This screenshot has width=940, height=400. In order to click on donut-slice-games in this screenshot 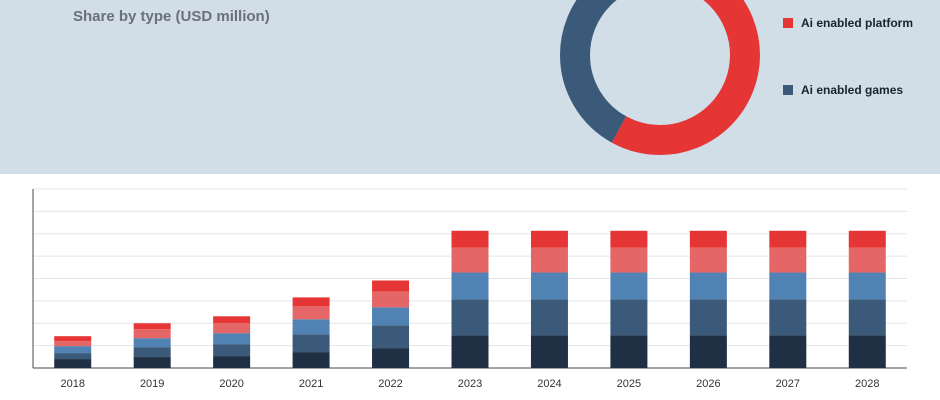, I will do `click(660, 77)`.